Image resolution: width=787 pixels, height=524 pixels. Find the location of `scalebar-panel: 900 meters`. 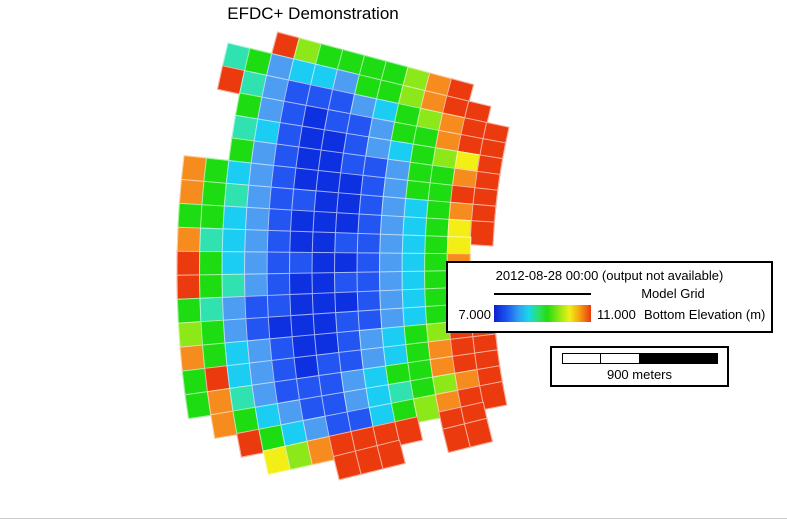

scalebar-panel: 900 meters is located at coordinates (639, 366).